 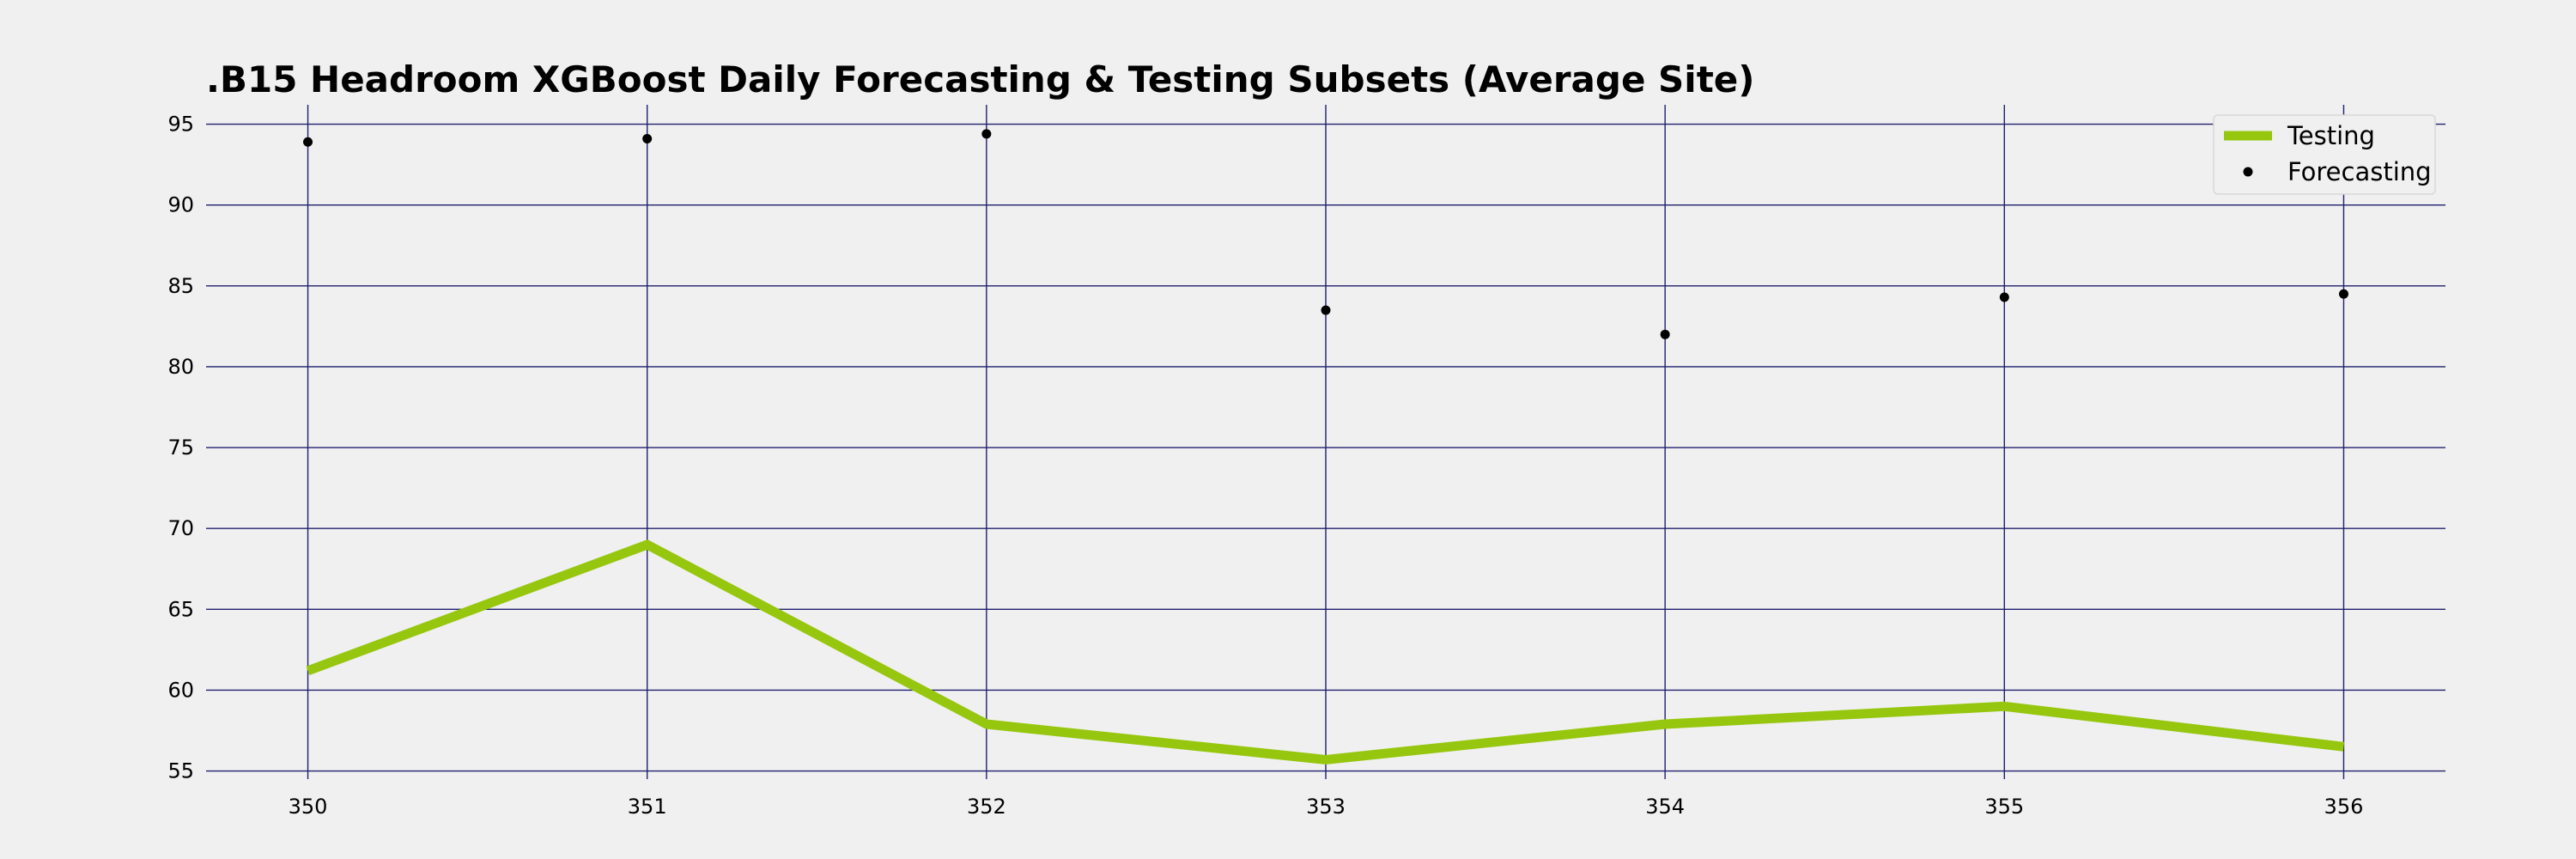 I want to click on x-tick-label: 351, so click(x=647, y=807).